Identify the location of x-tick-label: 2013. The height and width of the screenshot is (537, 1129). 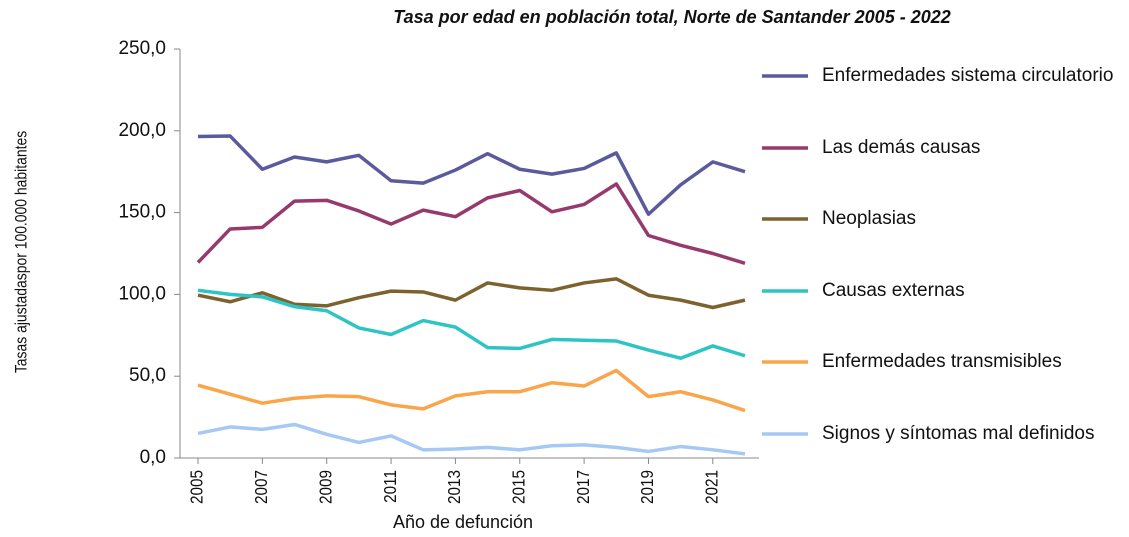
(454, 487).